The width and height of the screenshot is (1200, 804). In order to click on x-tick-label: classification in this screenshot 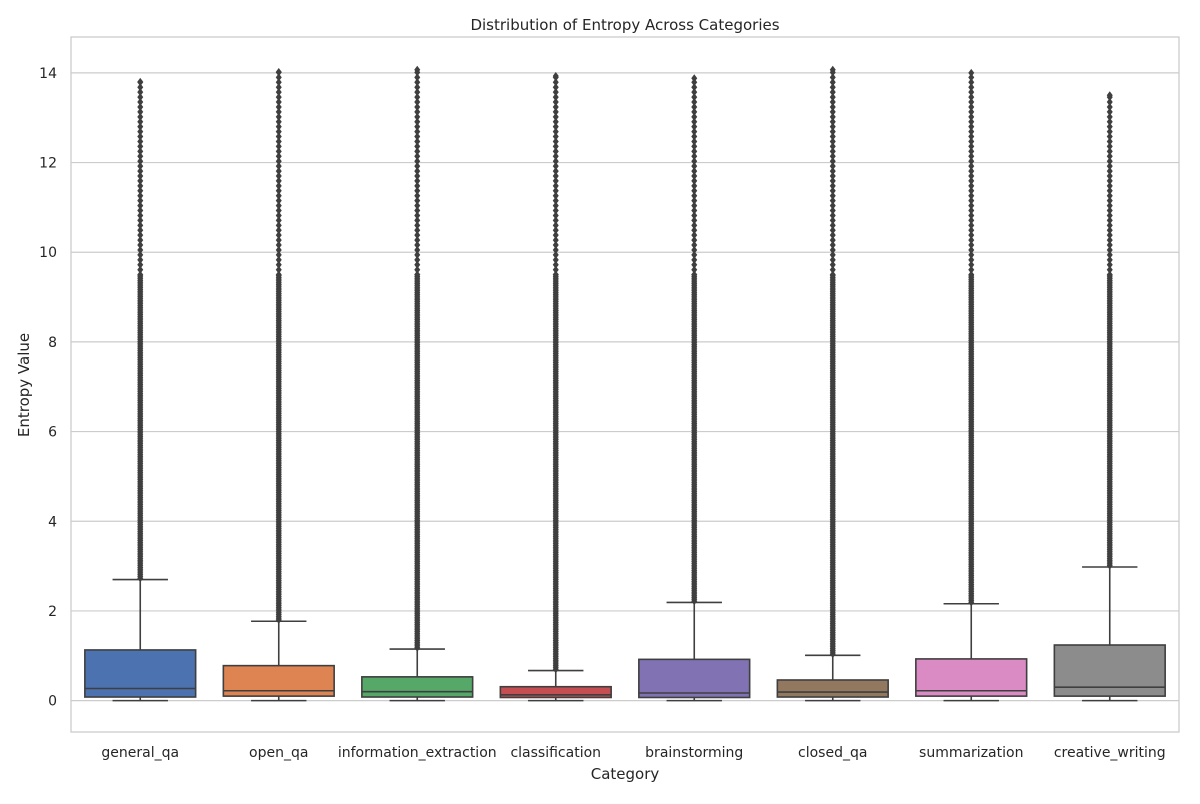, I will do `click(555, 753)`.